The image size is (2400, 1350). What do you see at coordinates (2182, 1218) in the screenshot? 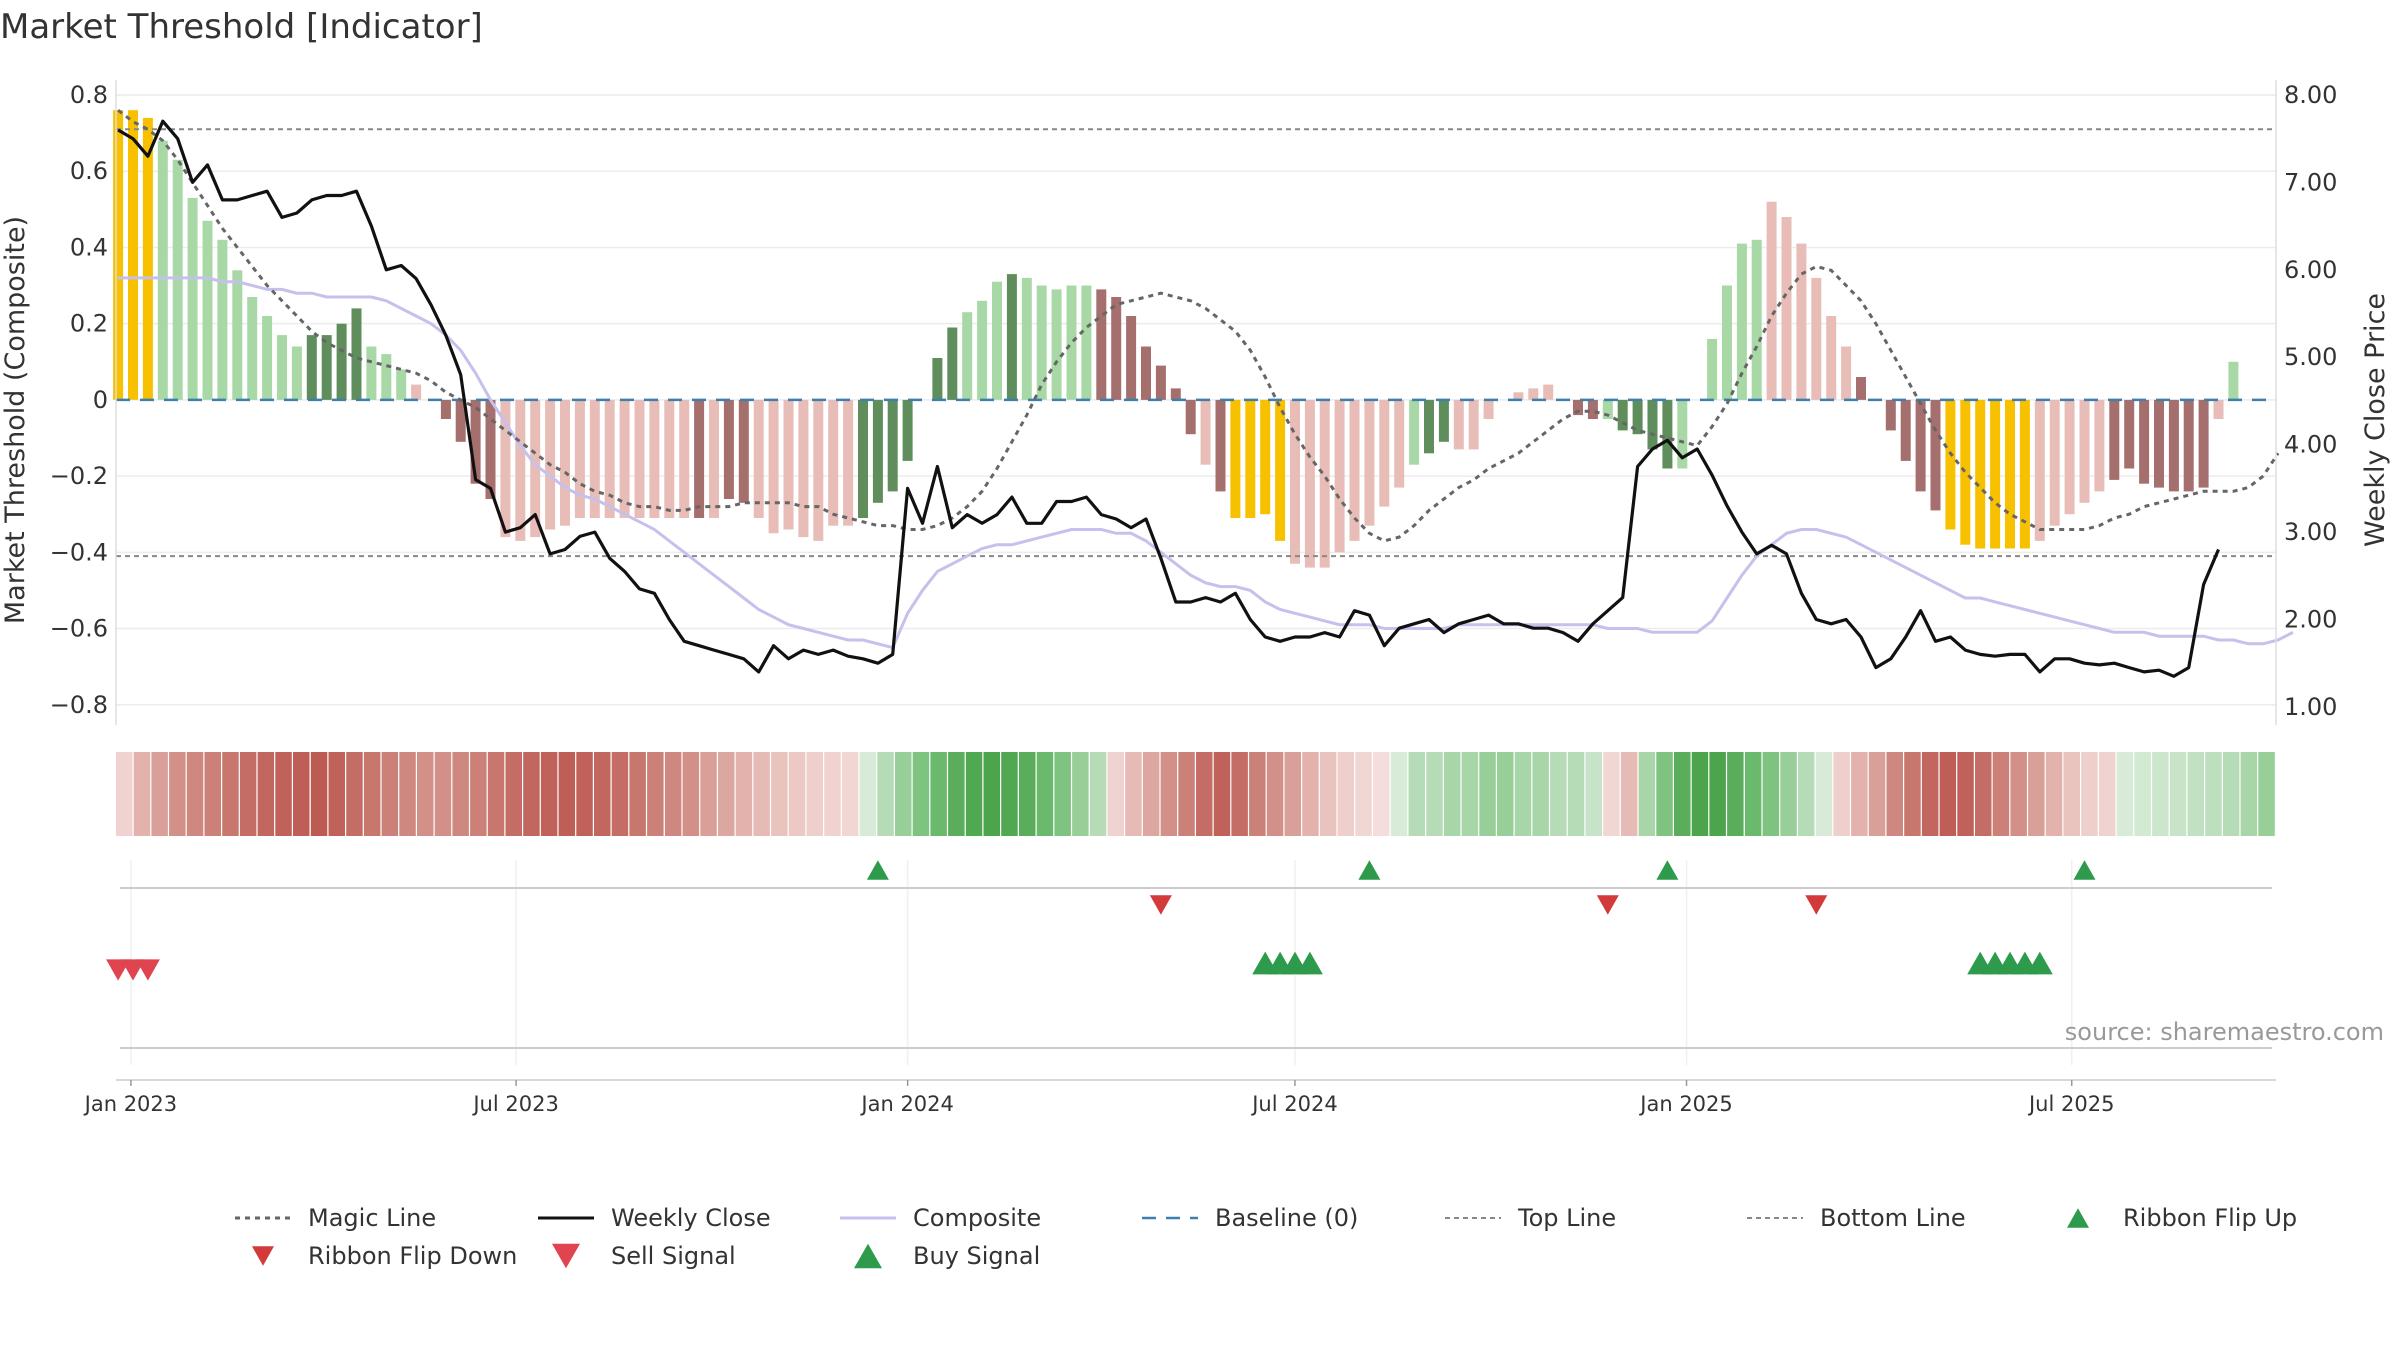
I see `legend-item: Ribbon Flip Up` at bounding box center [2182, 1218].